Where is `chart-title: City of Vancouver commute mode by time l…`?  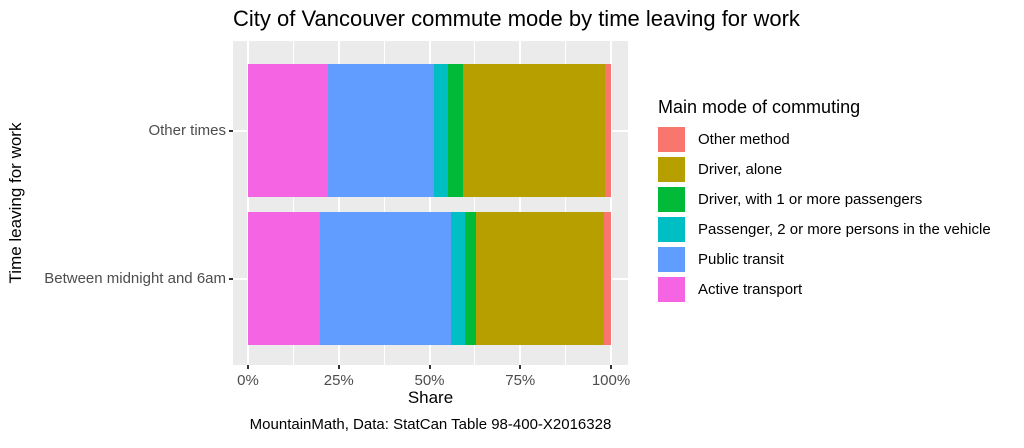
chart-title: City of Vancouver commute mode by time l… is located at coordinates (516, 18).